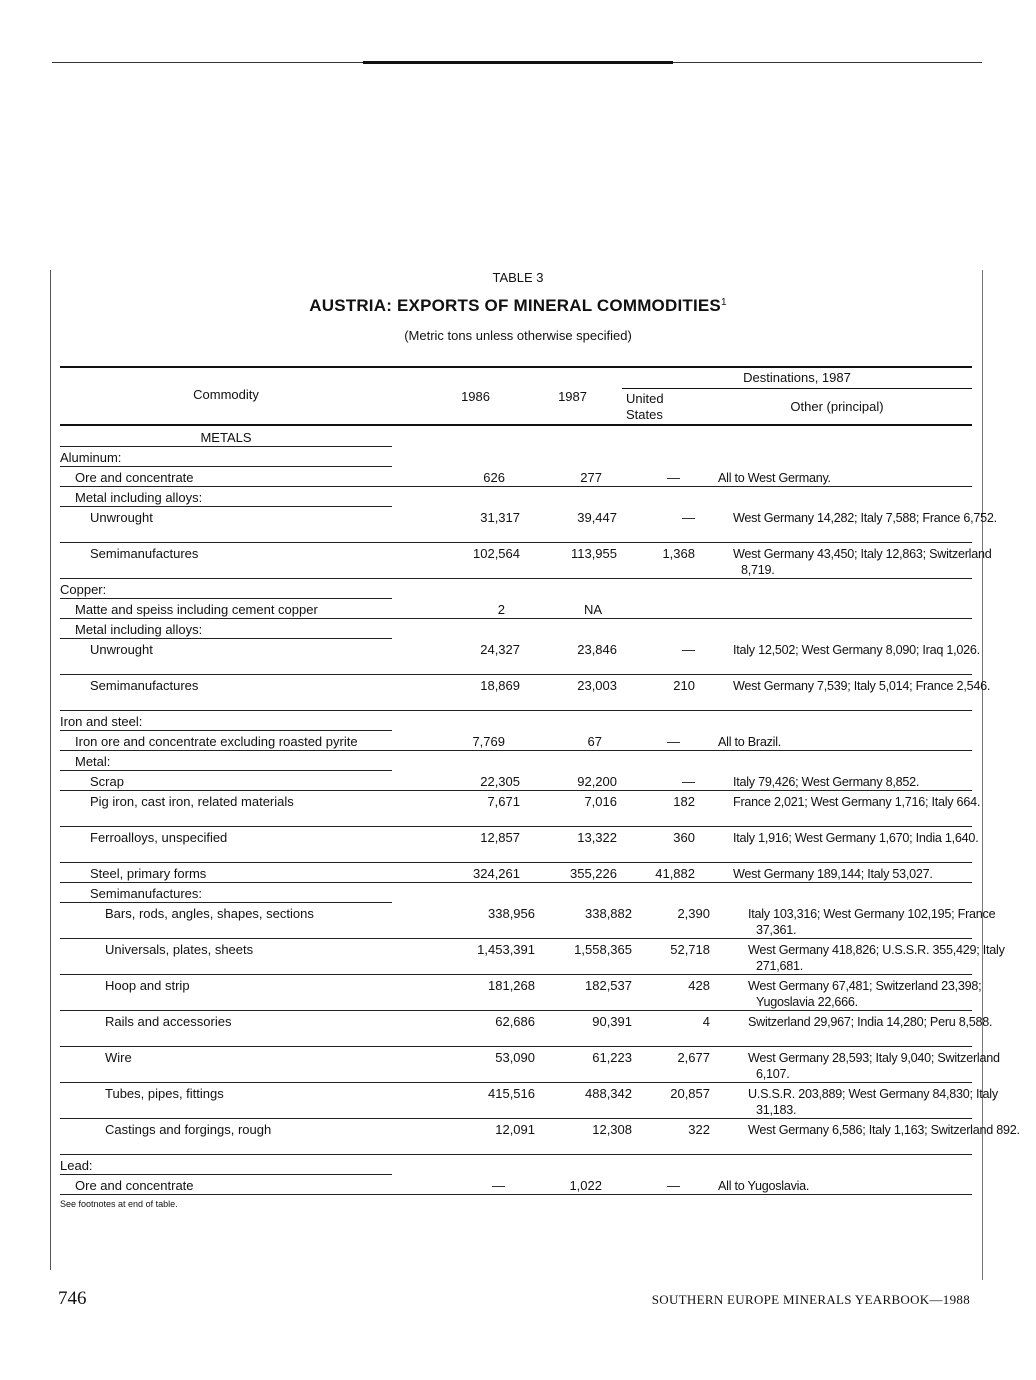 The image size is (1036, 1380). What do you see at coordinates (501, 609) in the screenshot?
I see `value-1986: 2` at bounding box center [501, 609].